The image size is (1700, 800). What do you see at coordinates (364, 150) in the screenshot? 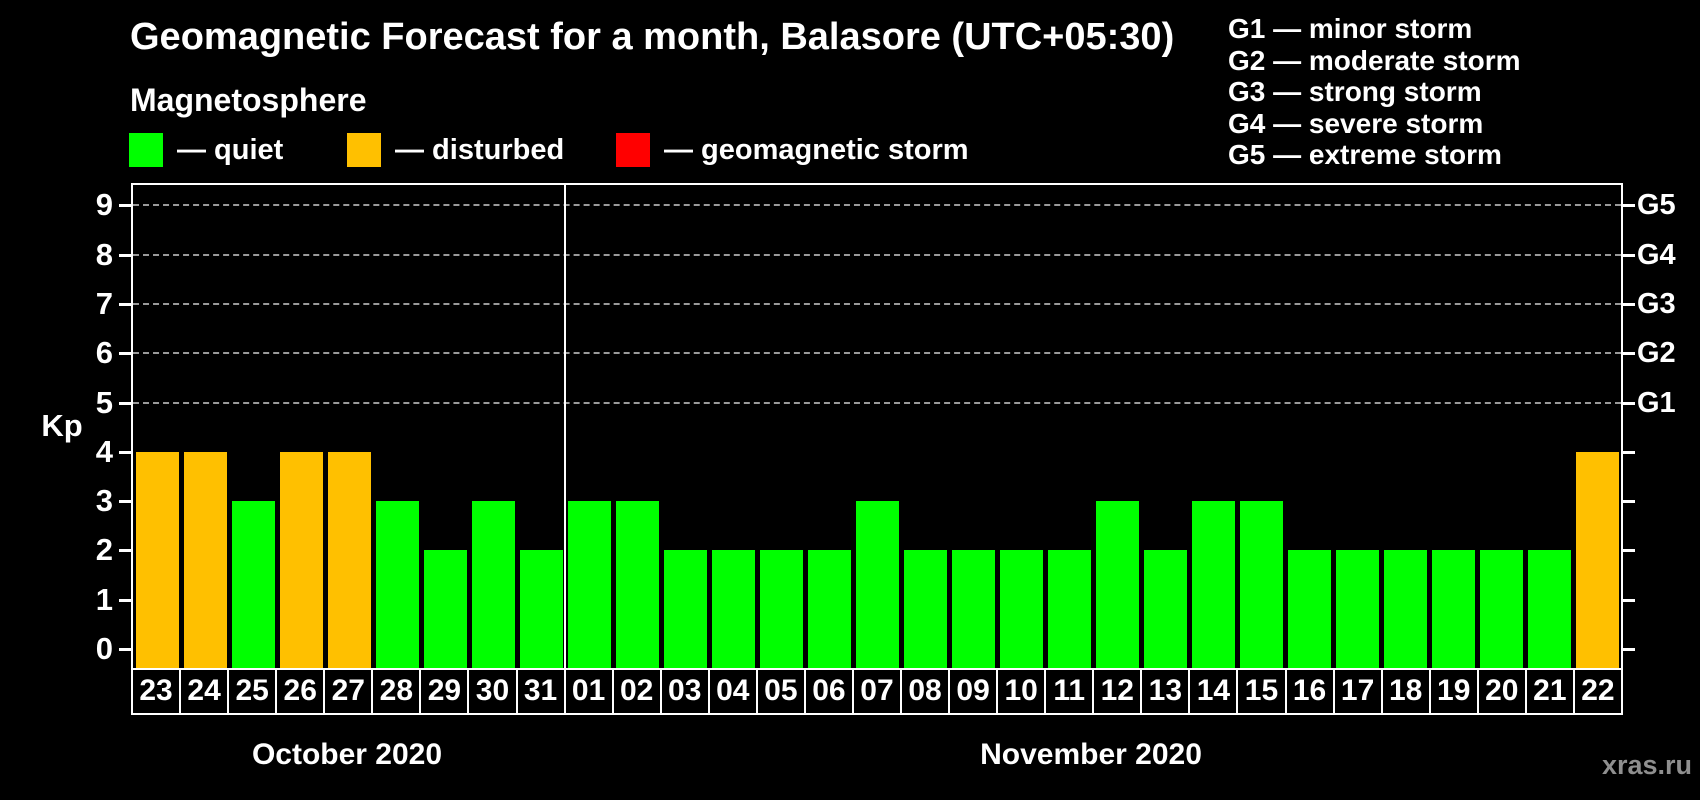
I see `legend-swatch-disturbed` at bounding box center [364, 150].